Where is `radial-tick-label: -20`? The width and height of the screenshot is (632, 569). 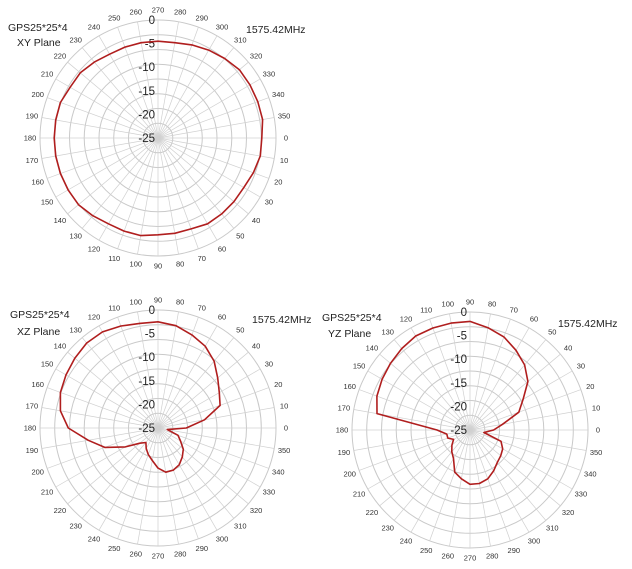 radial-tick-label: -20 is located at coordinates (146, 405).